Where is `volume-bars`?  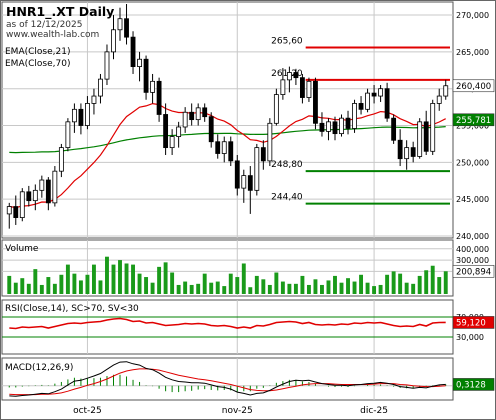
volume-bars is located at coordinates (227, 275).